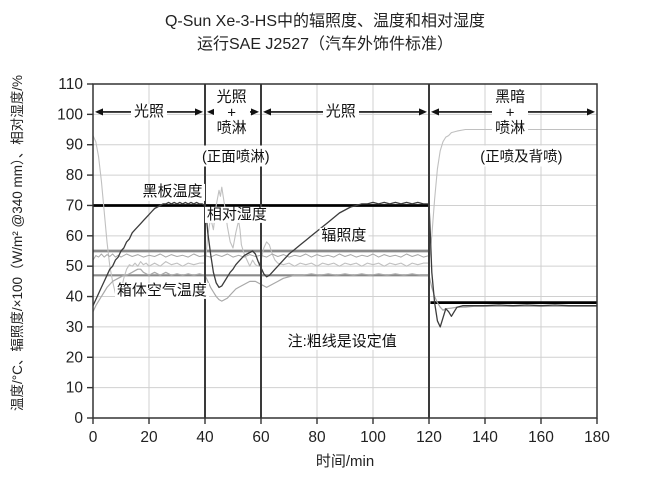 Image resolution: width=650 pixels, height=483 pixels. Describe the element at coordinates (205, 437) in the screenshot. I see `x-tick-label: 40` at that location.